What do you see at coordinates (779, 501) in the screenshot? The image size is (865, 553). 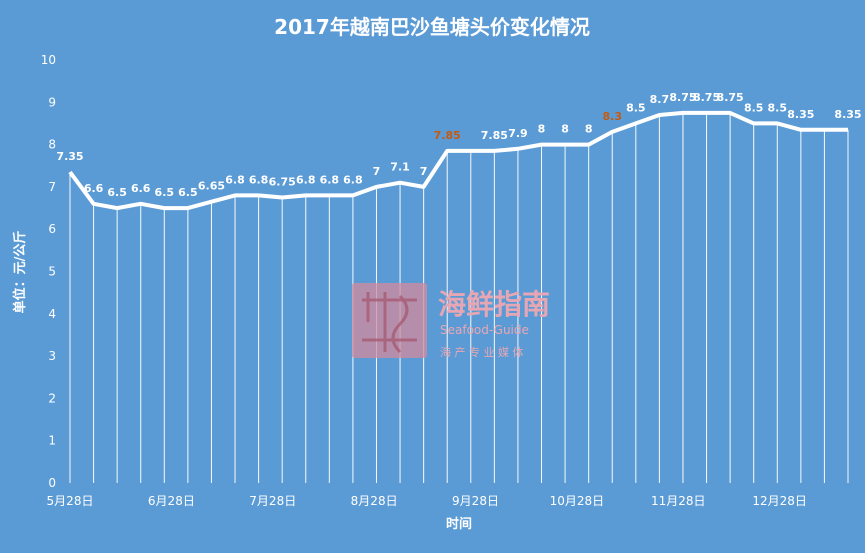 I see `x-tick-label: 12月28日` at bounding box center [779, 501].